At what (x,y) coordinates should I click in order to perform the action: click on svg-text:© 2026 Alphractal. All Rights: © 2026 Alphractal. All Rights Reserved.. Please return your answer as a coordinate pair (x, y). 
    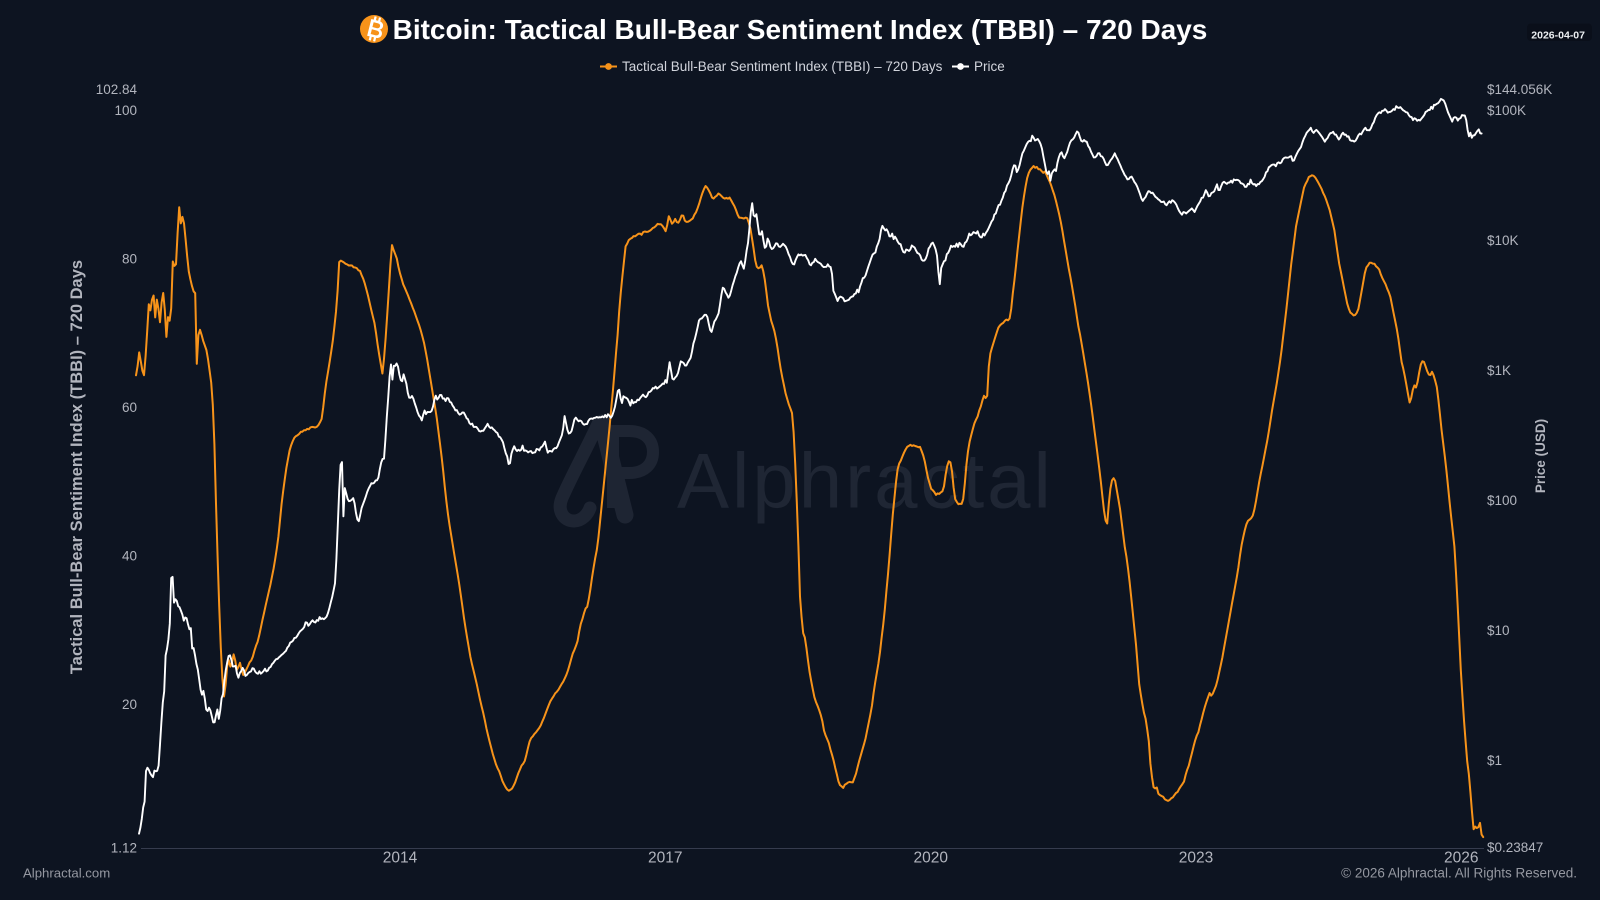
    Looking at the image, I should click on (1459, 873).